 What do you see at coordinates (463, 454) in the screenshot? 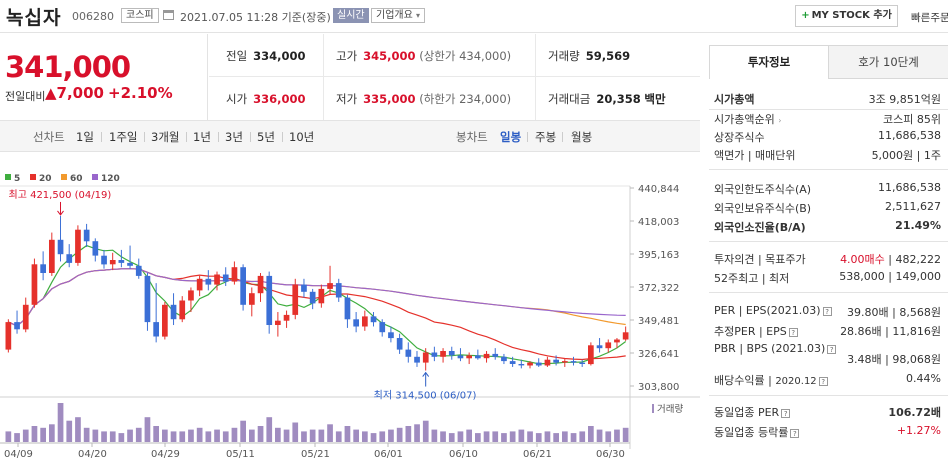
I see `x-tick-label: 06/10` at bounding box center [463, 454].